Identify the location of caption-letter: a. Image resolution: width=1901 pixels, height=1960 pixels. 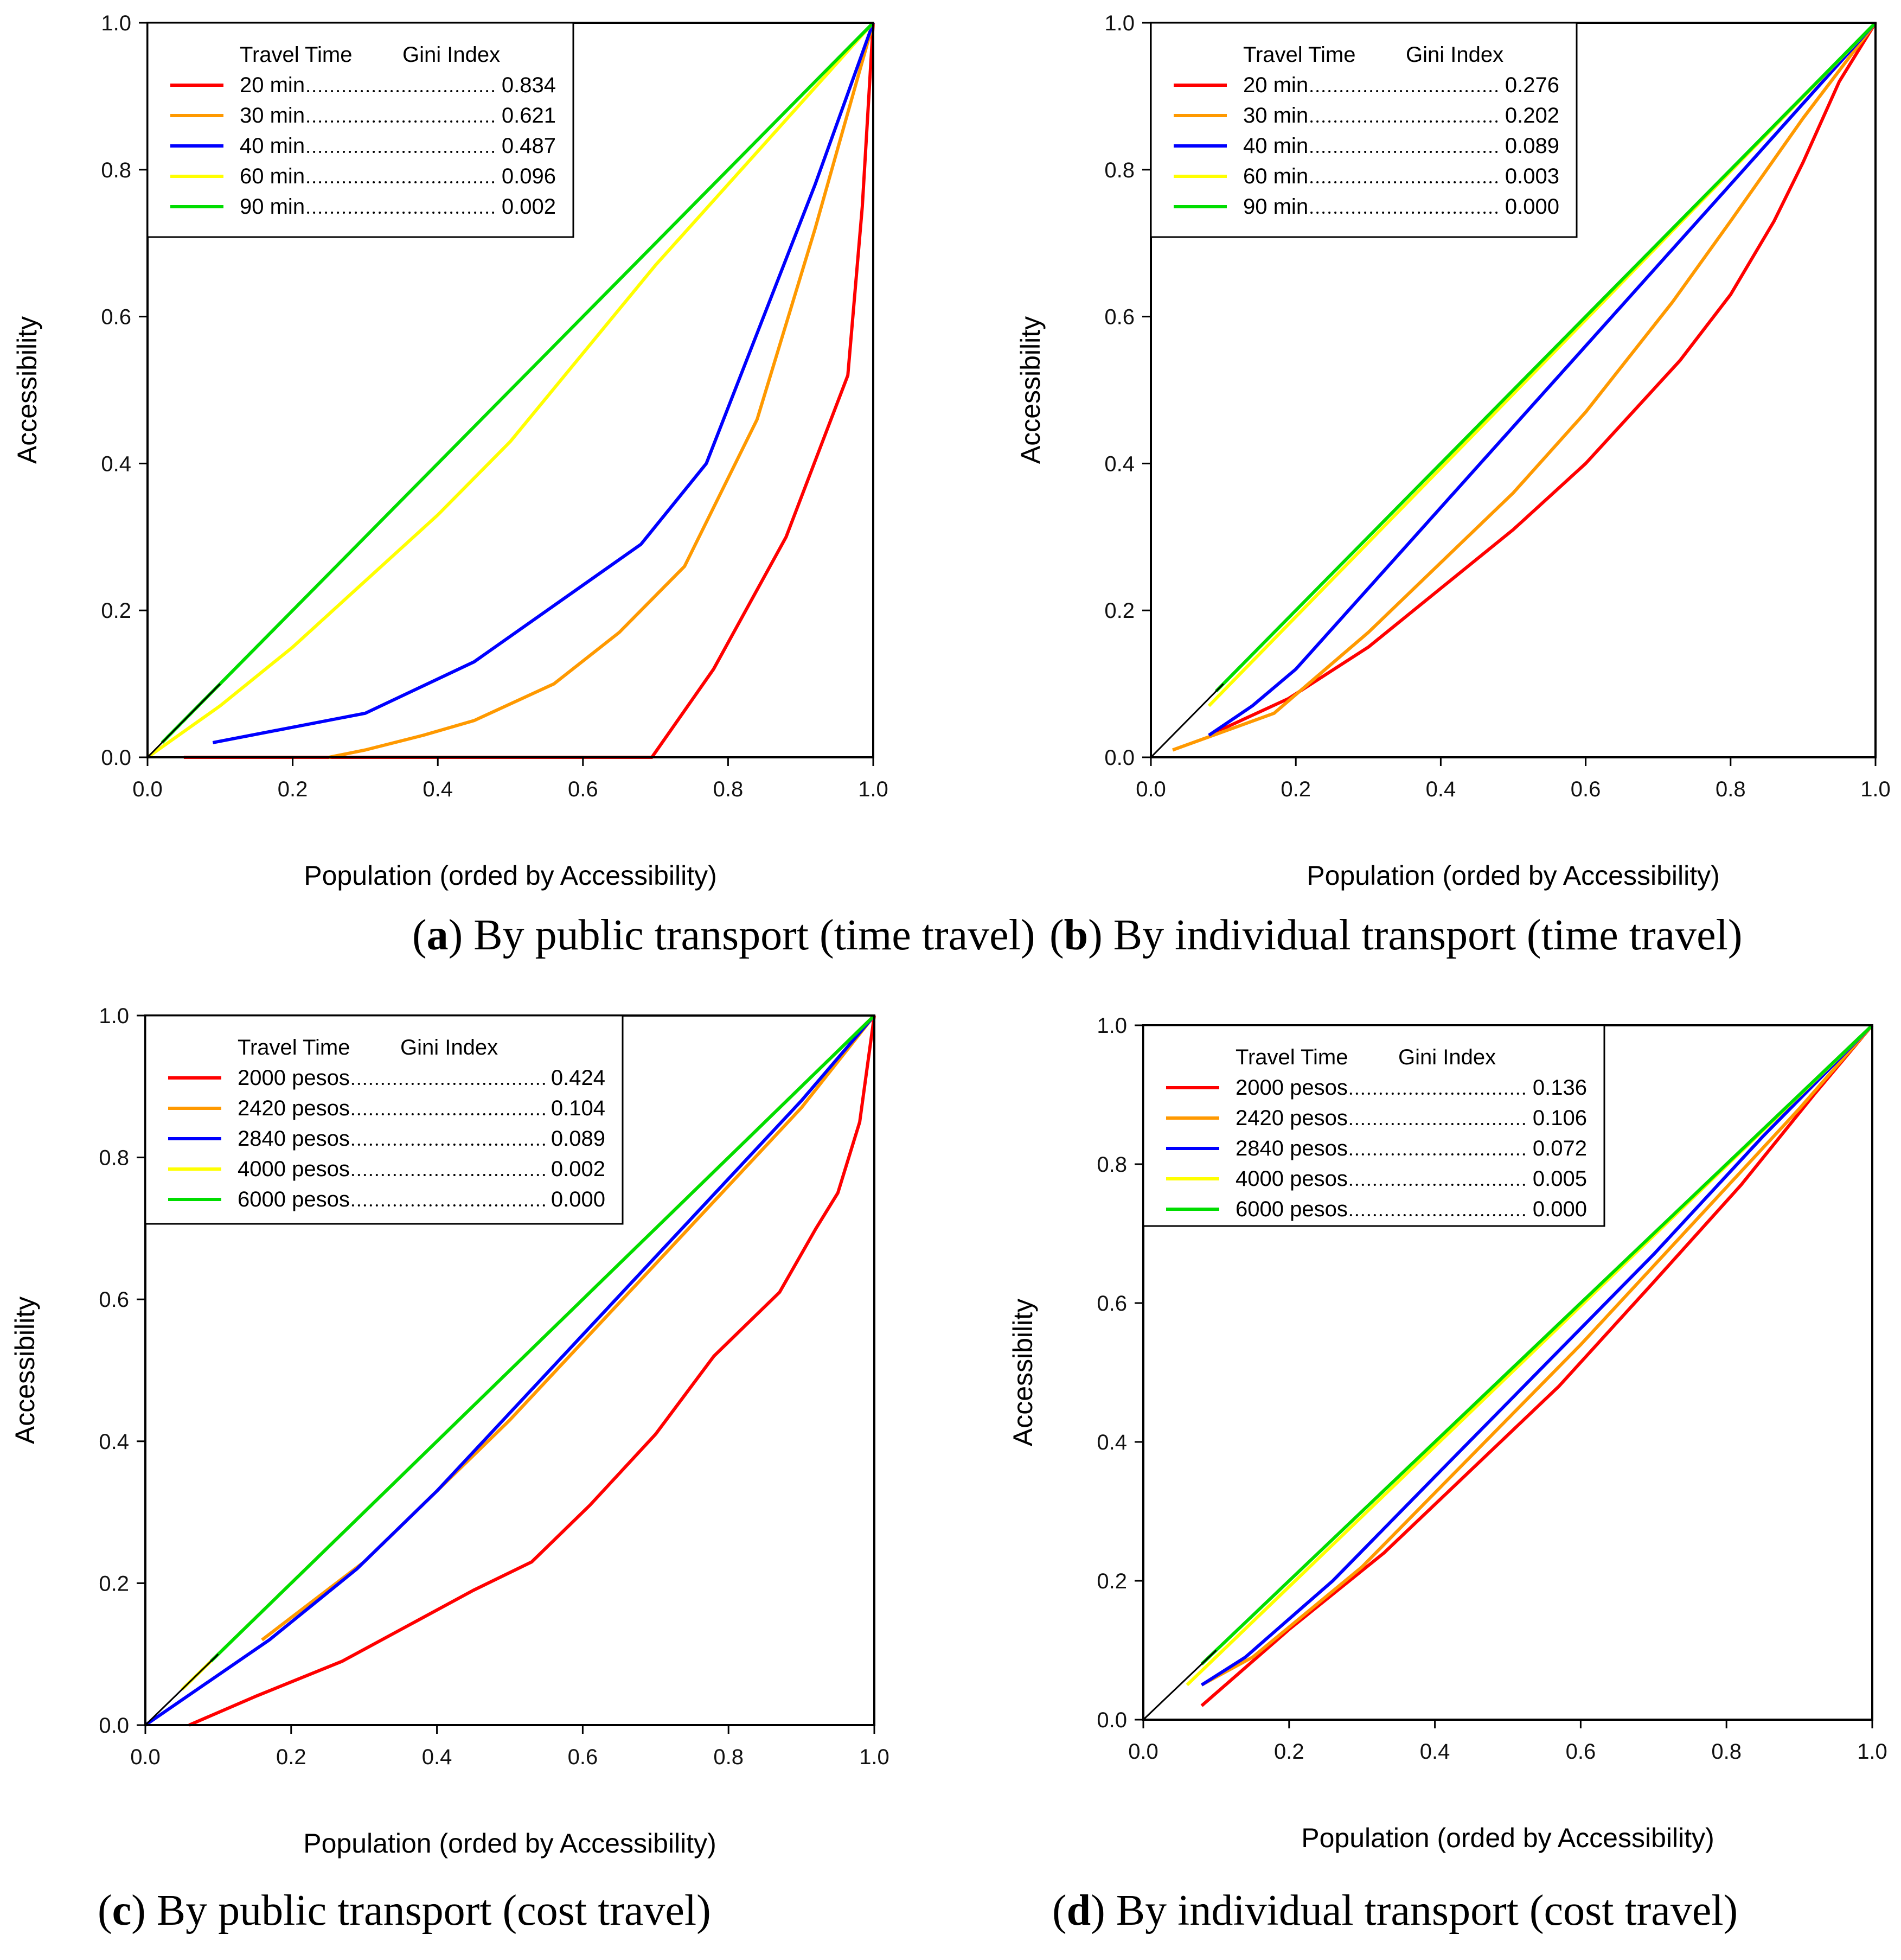
(438, 935).